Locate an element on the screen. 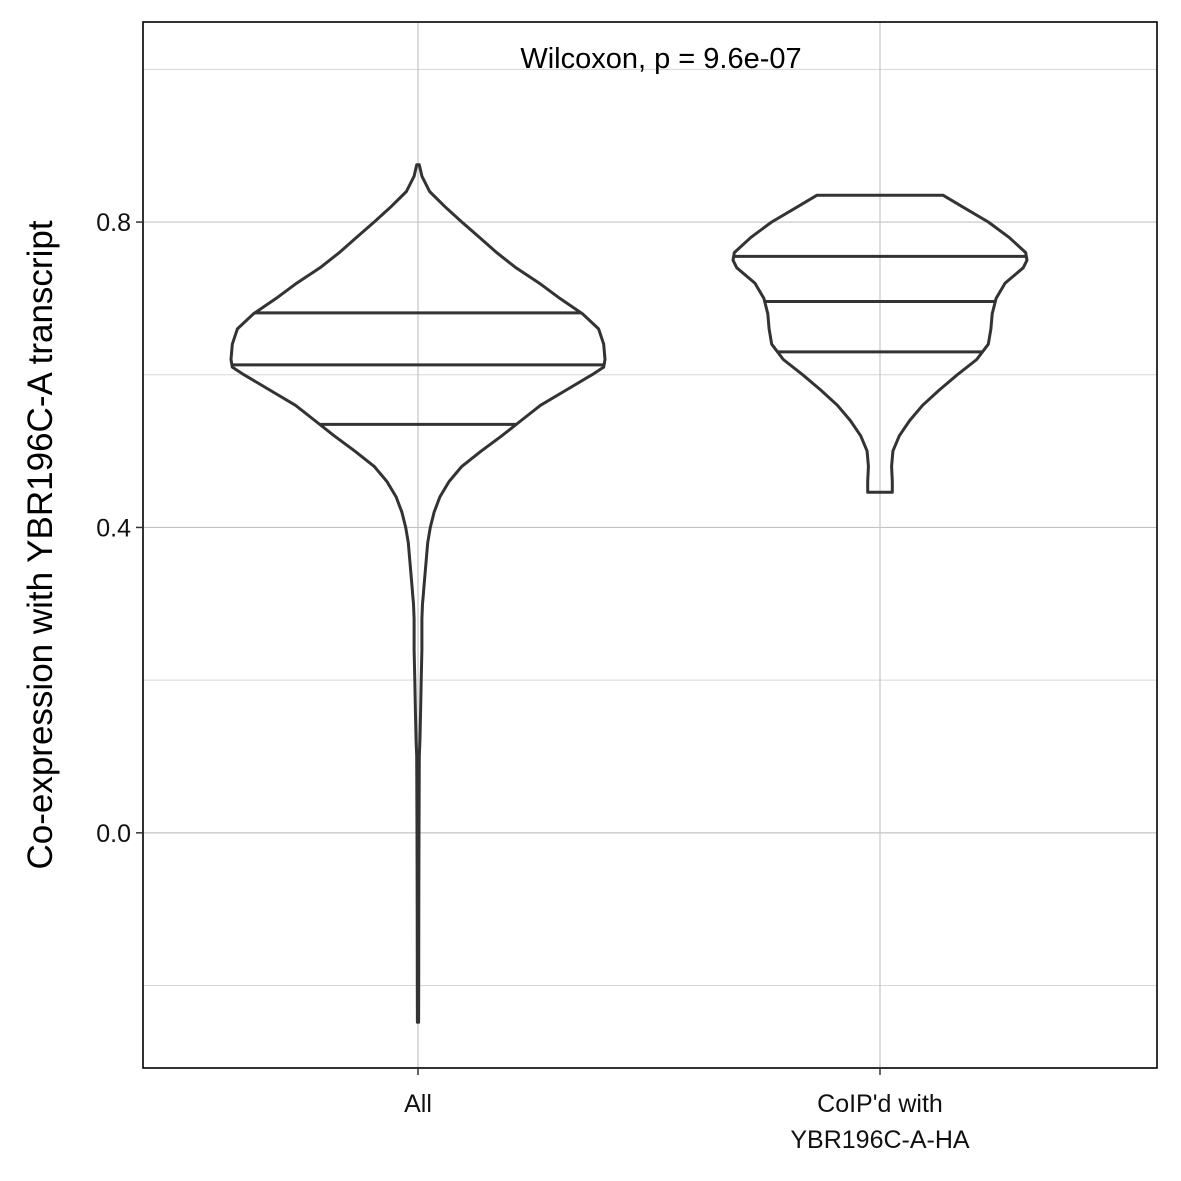 The image size is (1181, 1181). x-tick-label: All is located at coordinates (418, 1104).